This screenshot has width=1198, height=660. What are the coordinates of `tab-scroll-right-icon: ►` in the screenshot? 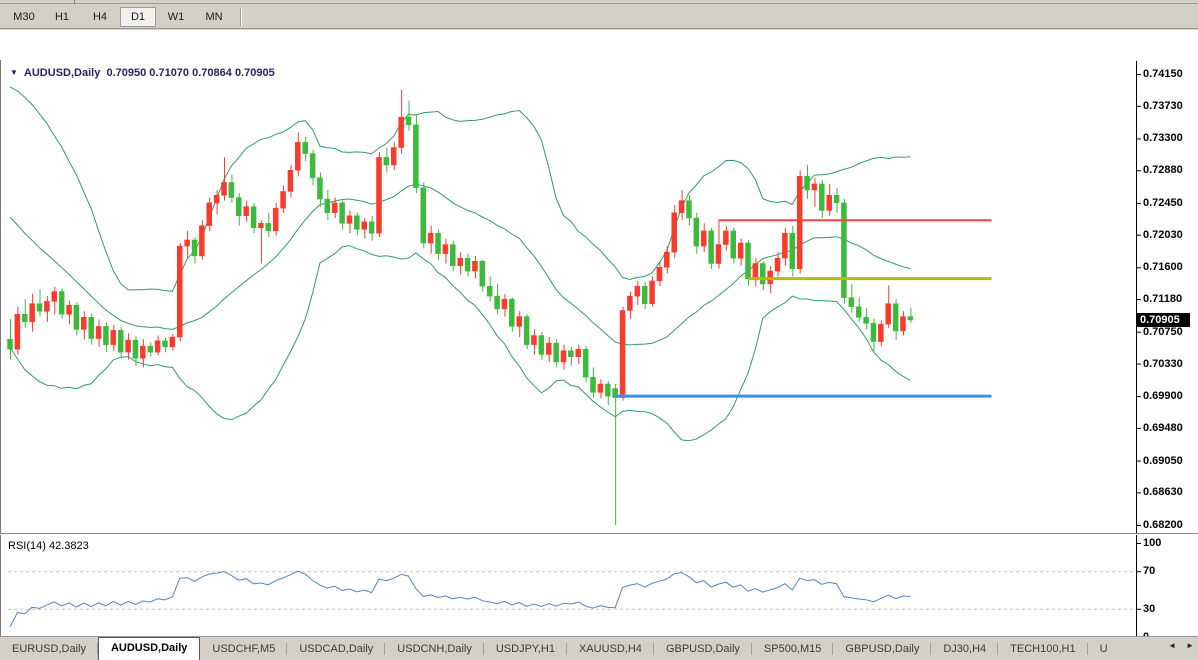 It's located at (1190, 645).